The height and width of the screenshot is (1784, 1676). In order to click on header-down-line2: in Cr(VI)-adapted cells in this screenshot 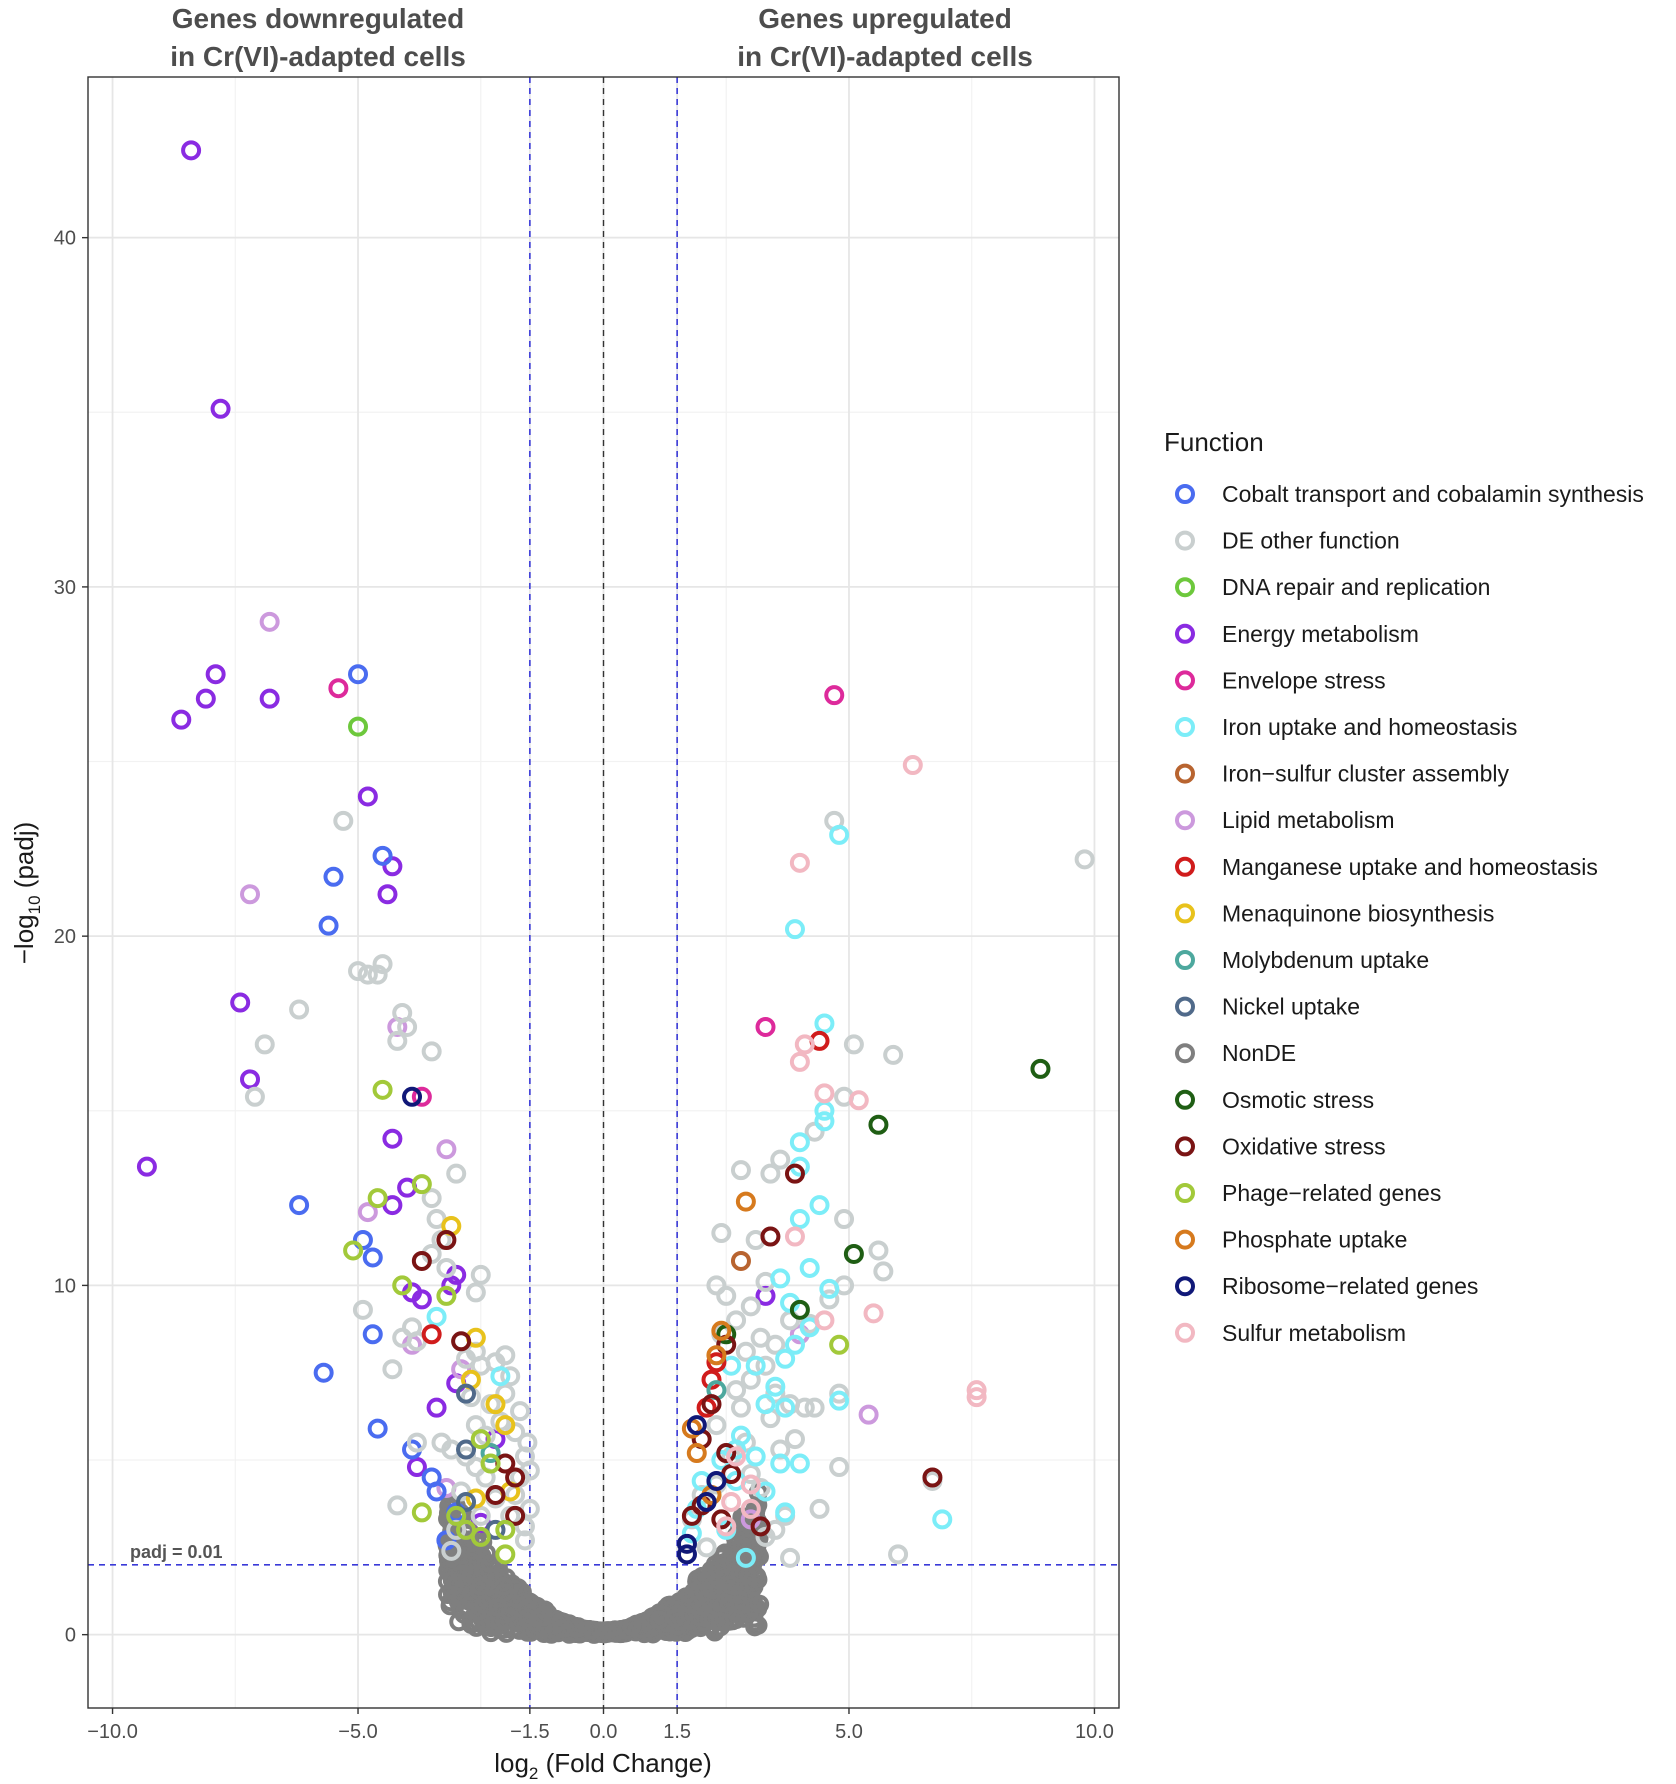, I will do `click(318, 56)`.